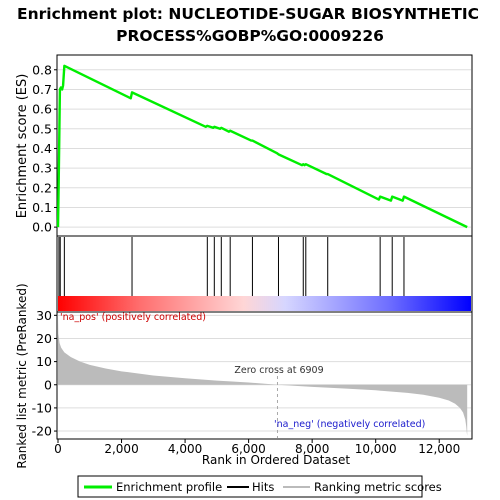  I want to click on es-y-tick-label: 0.6, so click(42, 109).